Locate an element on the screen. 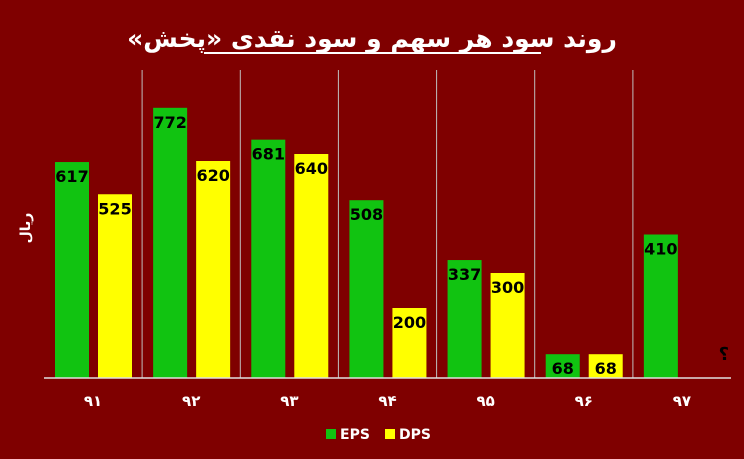  chart-legend: EPS DPS is located at coordinates (378, 435).